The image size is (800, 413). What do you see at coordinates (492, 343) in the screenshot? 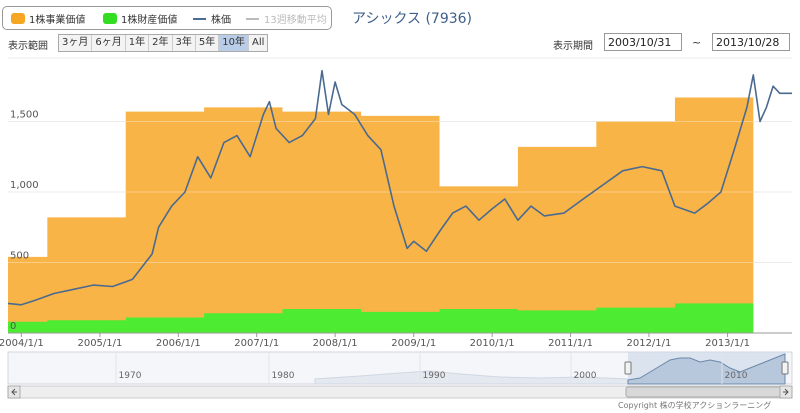
I see `x-tick-label: 2010/1/1` at bounding box center [492, 343].